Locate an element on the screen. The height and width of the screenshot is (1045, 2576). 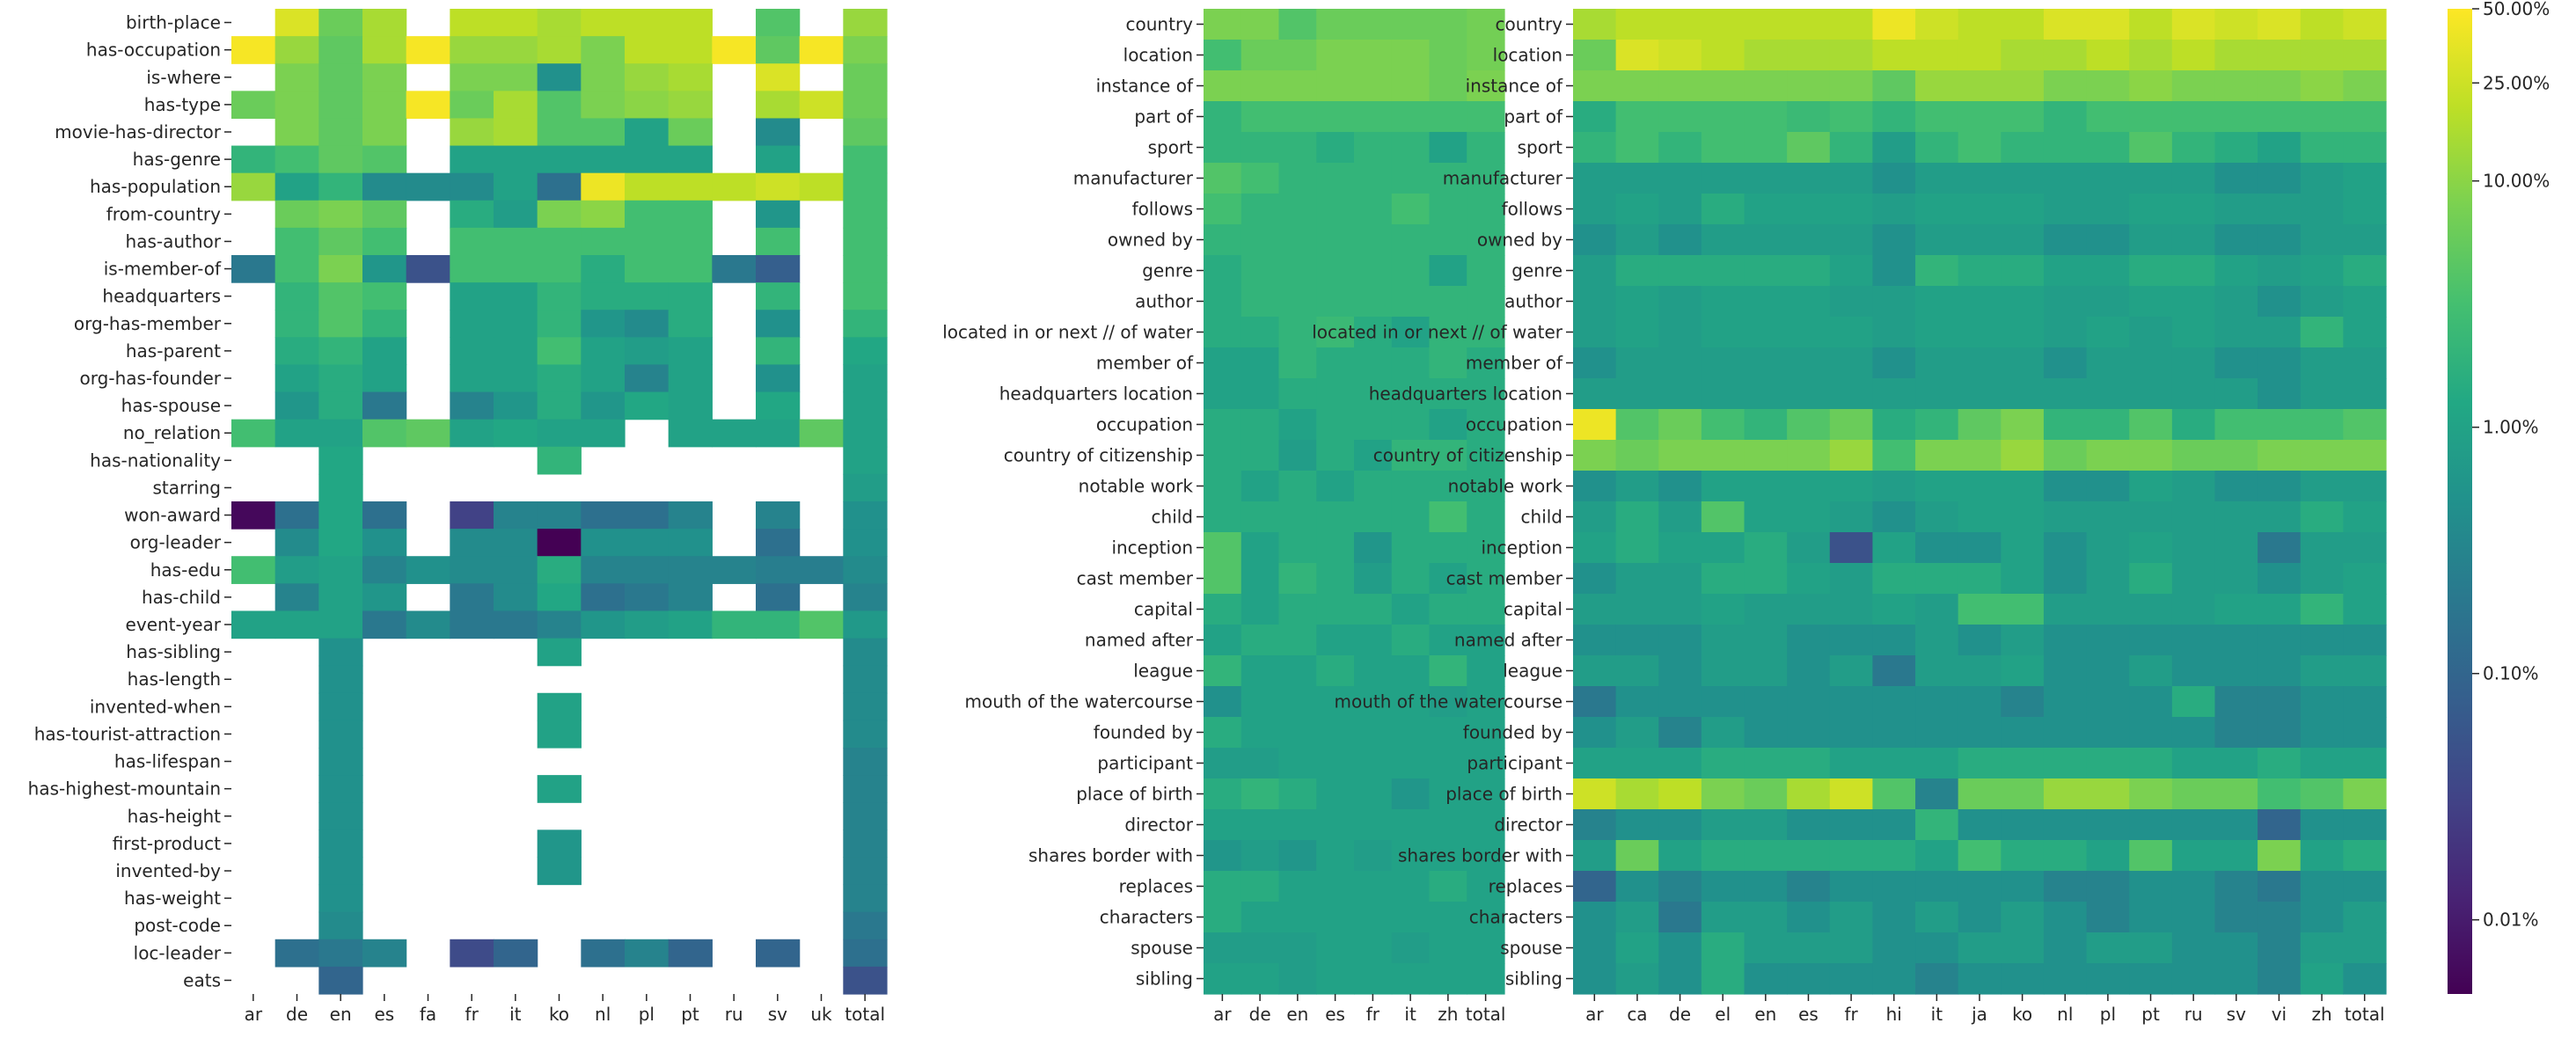
colorbar-tick-label: 25.00% is located at coordinates (2516, 82).